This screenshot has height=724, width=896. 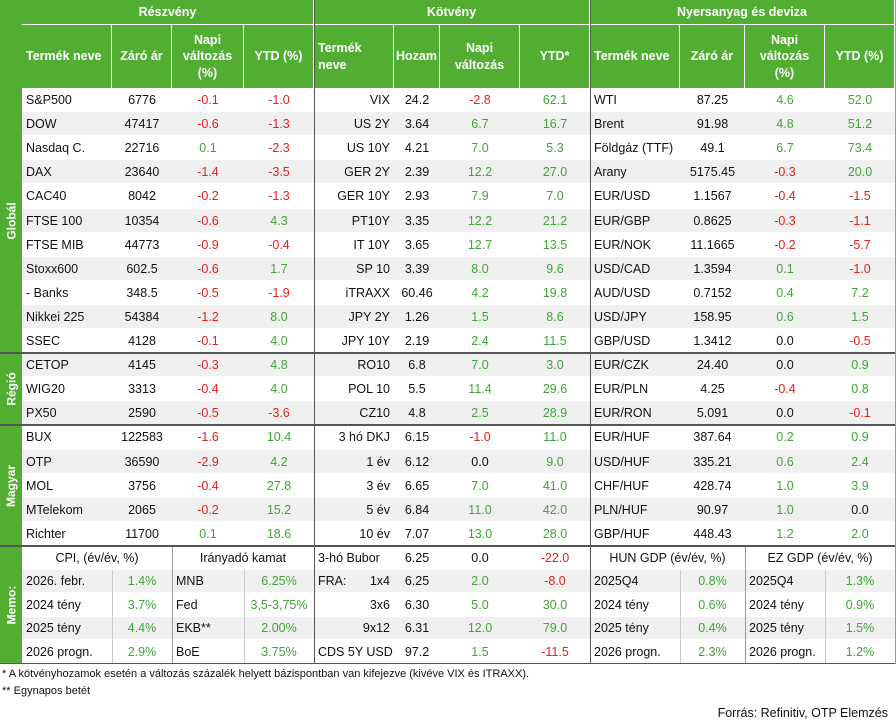 I want to click on product-name: 10 év, so click(x=374, y=533).